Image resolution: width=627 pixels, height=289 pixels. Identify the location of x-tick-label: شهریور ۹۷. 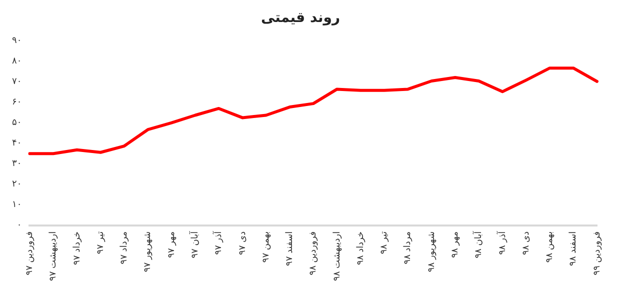
(148, 251).